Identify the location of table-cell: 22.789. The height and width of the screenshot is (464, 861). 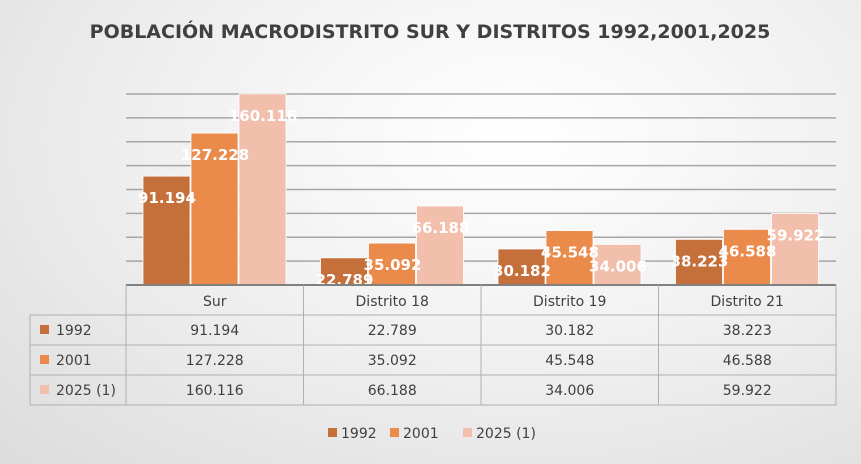
(392, 331).